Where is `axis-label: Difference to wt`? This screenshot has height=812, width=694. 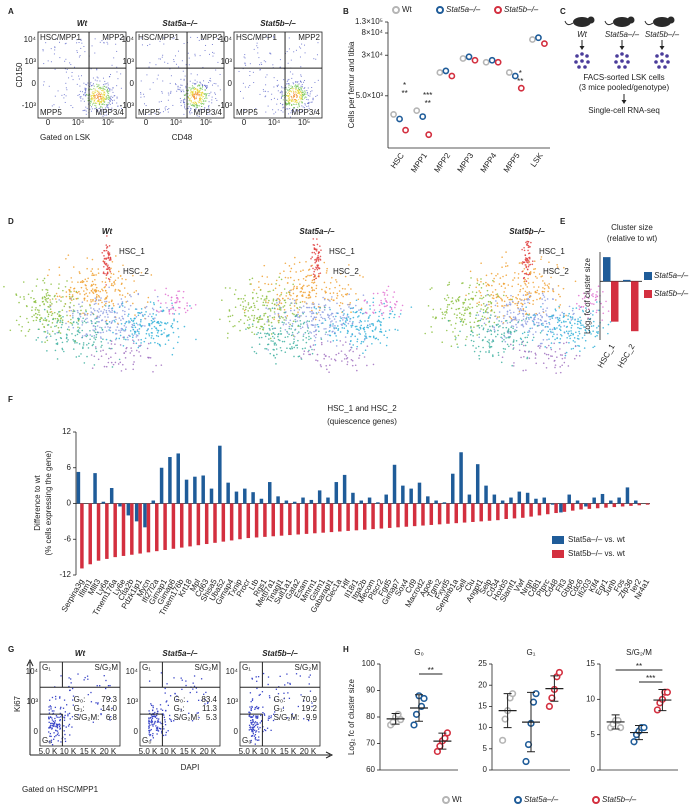 axis-label: Difference to wt is located at coordinates (37, 503).